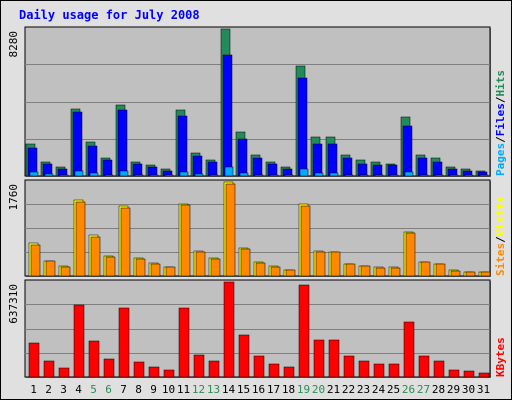 Image resolution: width=512 pixels, height=400 pixels. Describe the element at coordinates (243, 389) in the screenshot. I see `day-label-15: 15` at that location.